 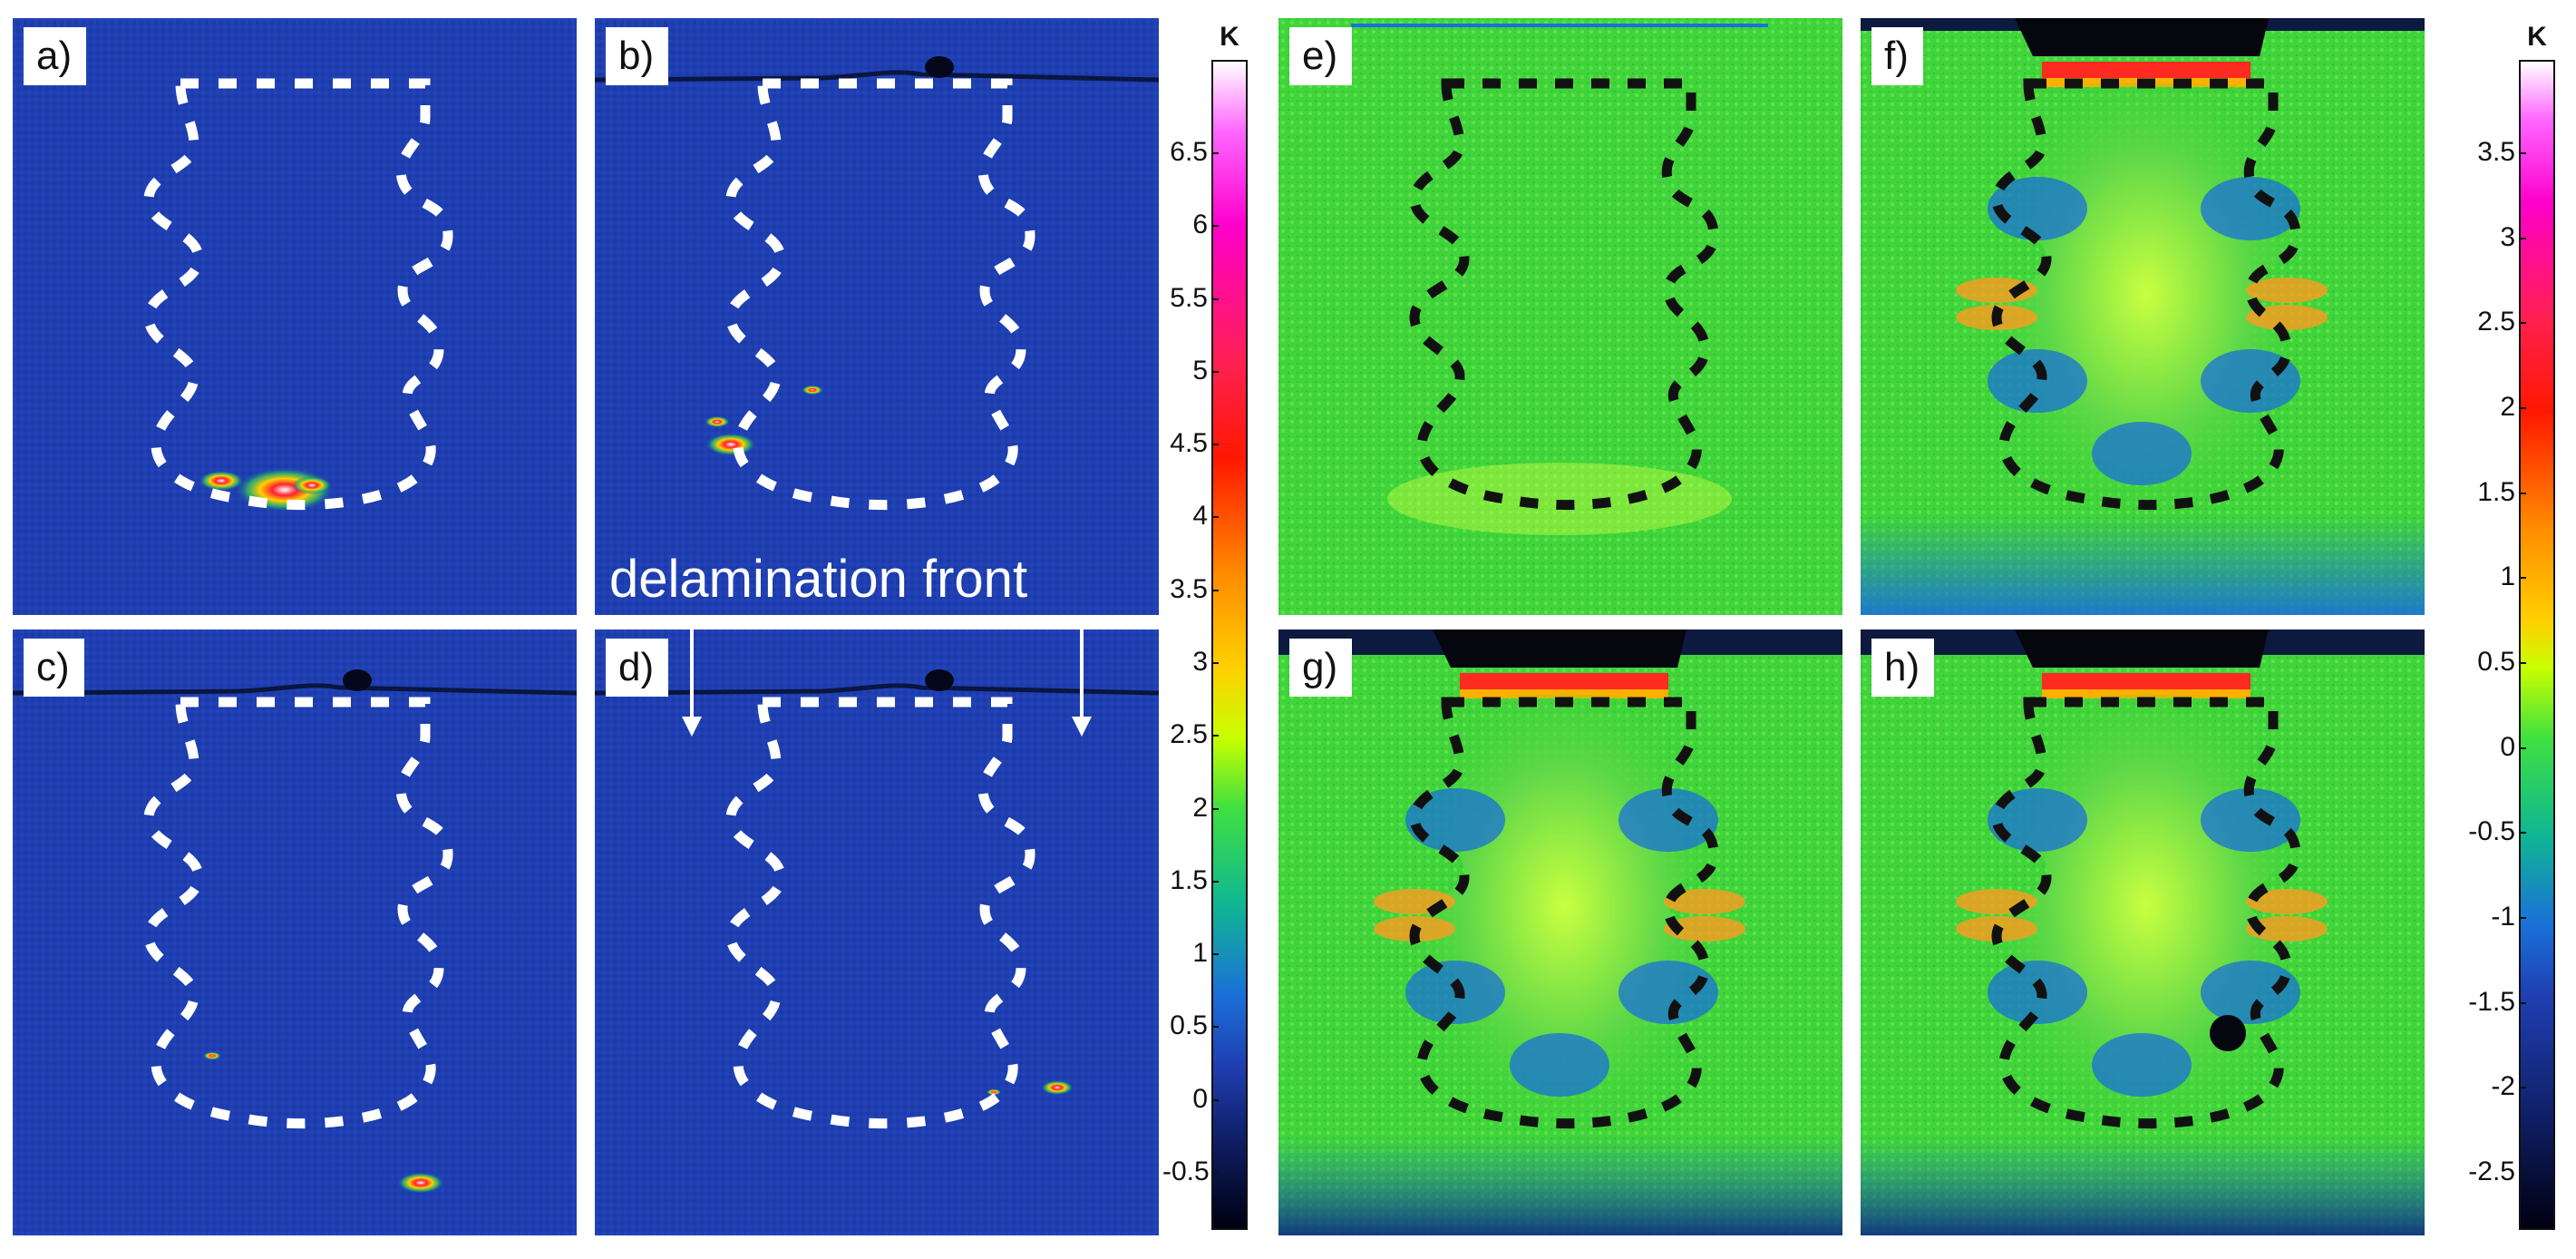 I want to click on delamination-front-label: delamination front, so click(x=818, y=580).